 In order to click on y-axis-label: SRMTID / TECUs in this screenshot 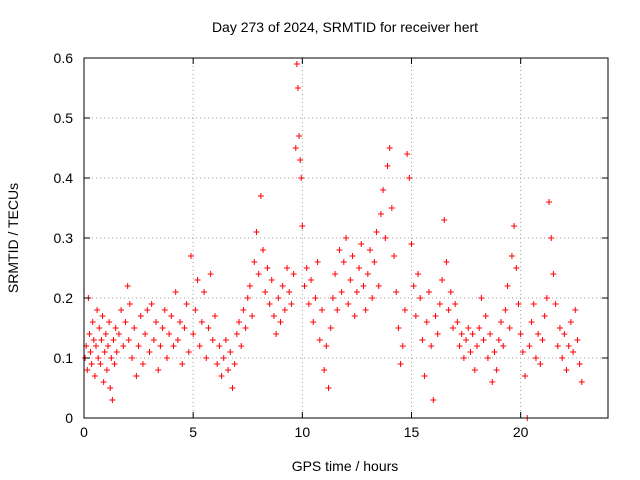, I will do `click(13, 238)`.